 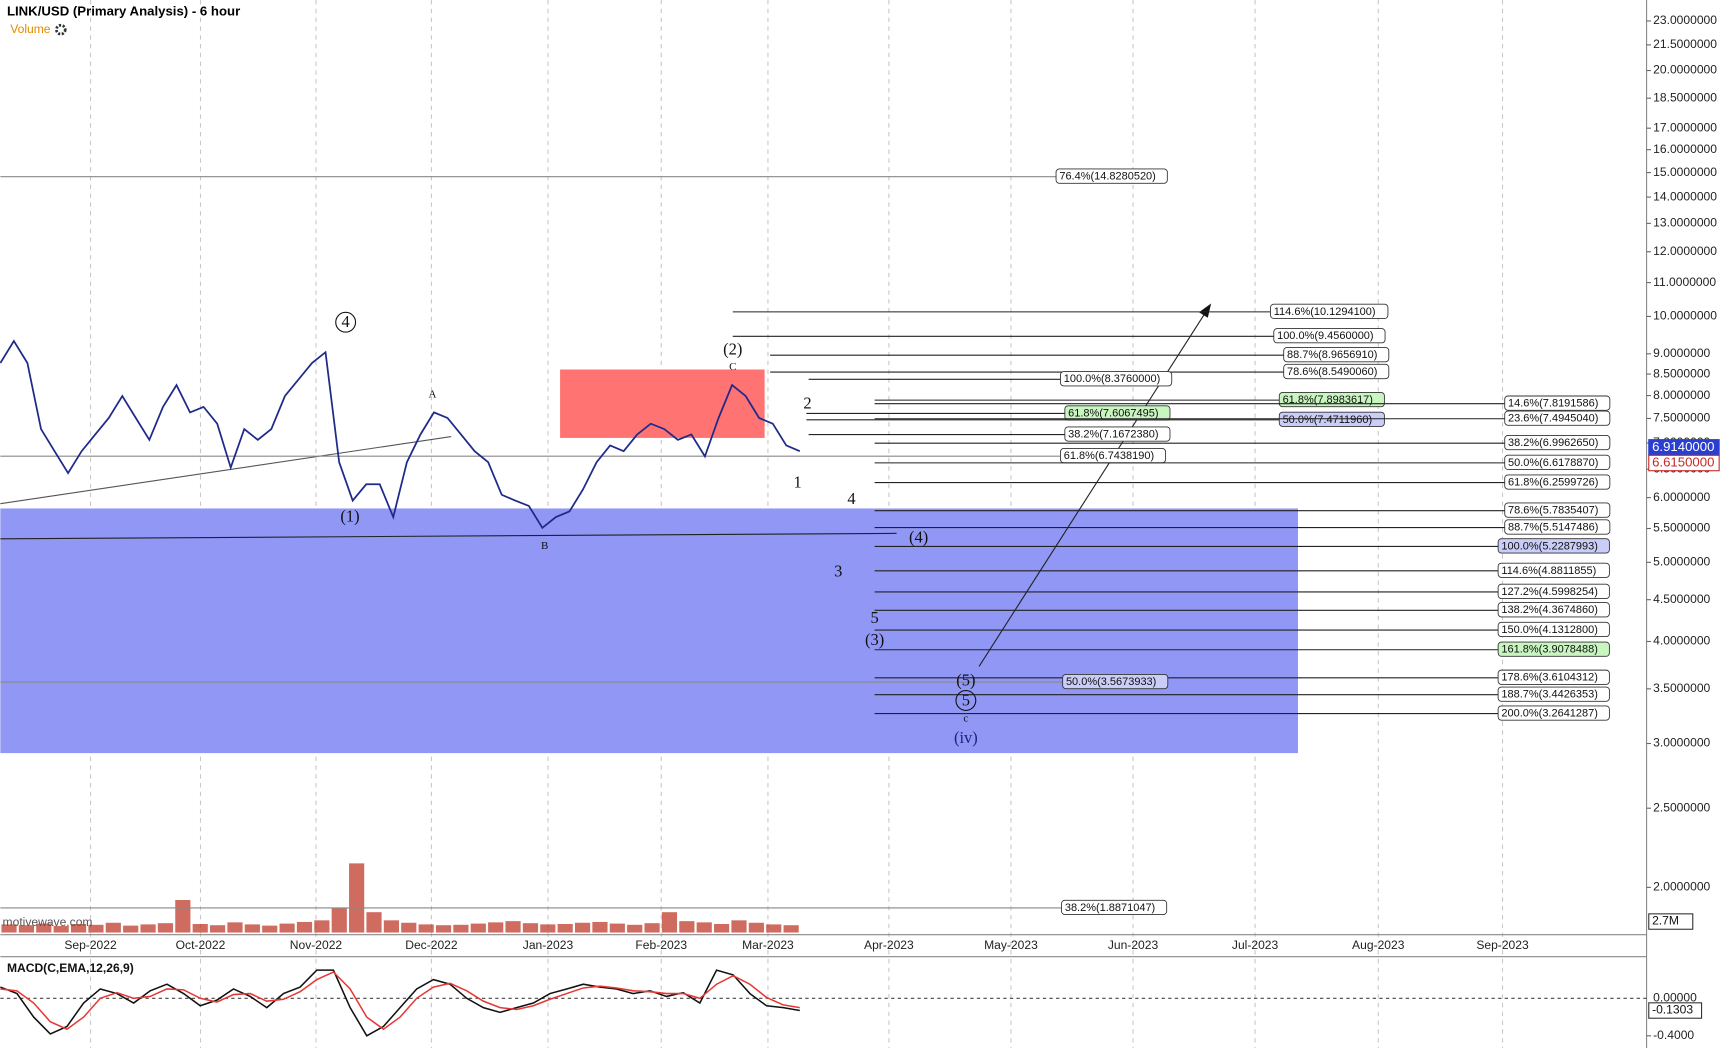 What do you see at coordinates (1681, 528) in the screenshot?
I see `y-tick-label: 5.5000000` at bounding box center [1681, 528].